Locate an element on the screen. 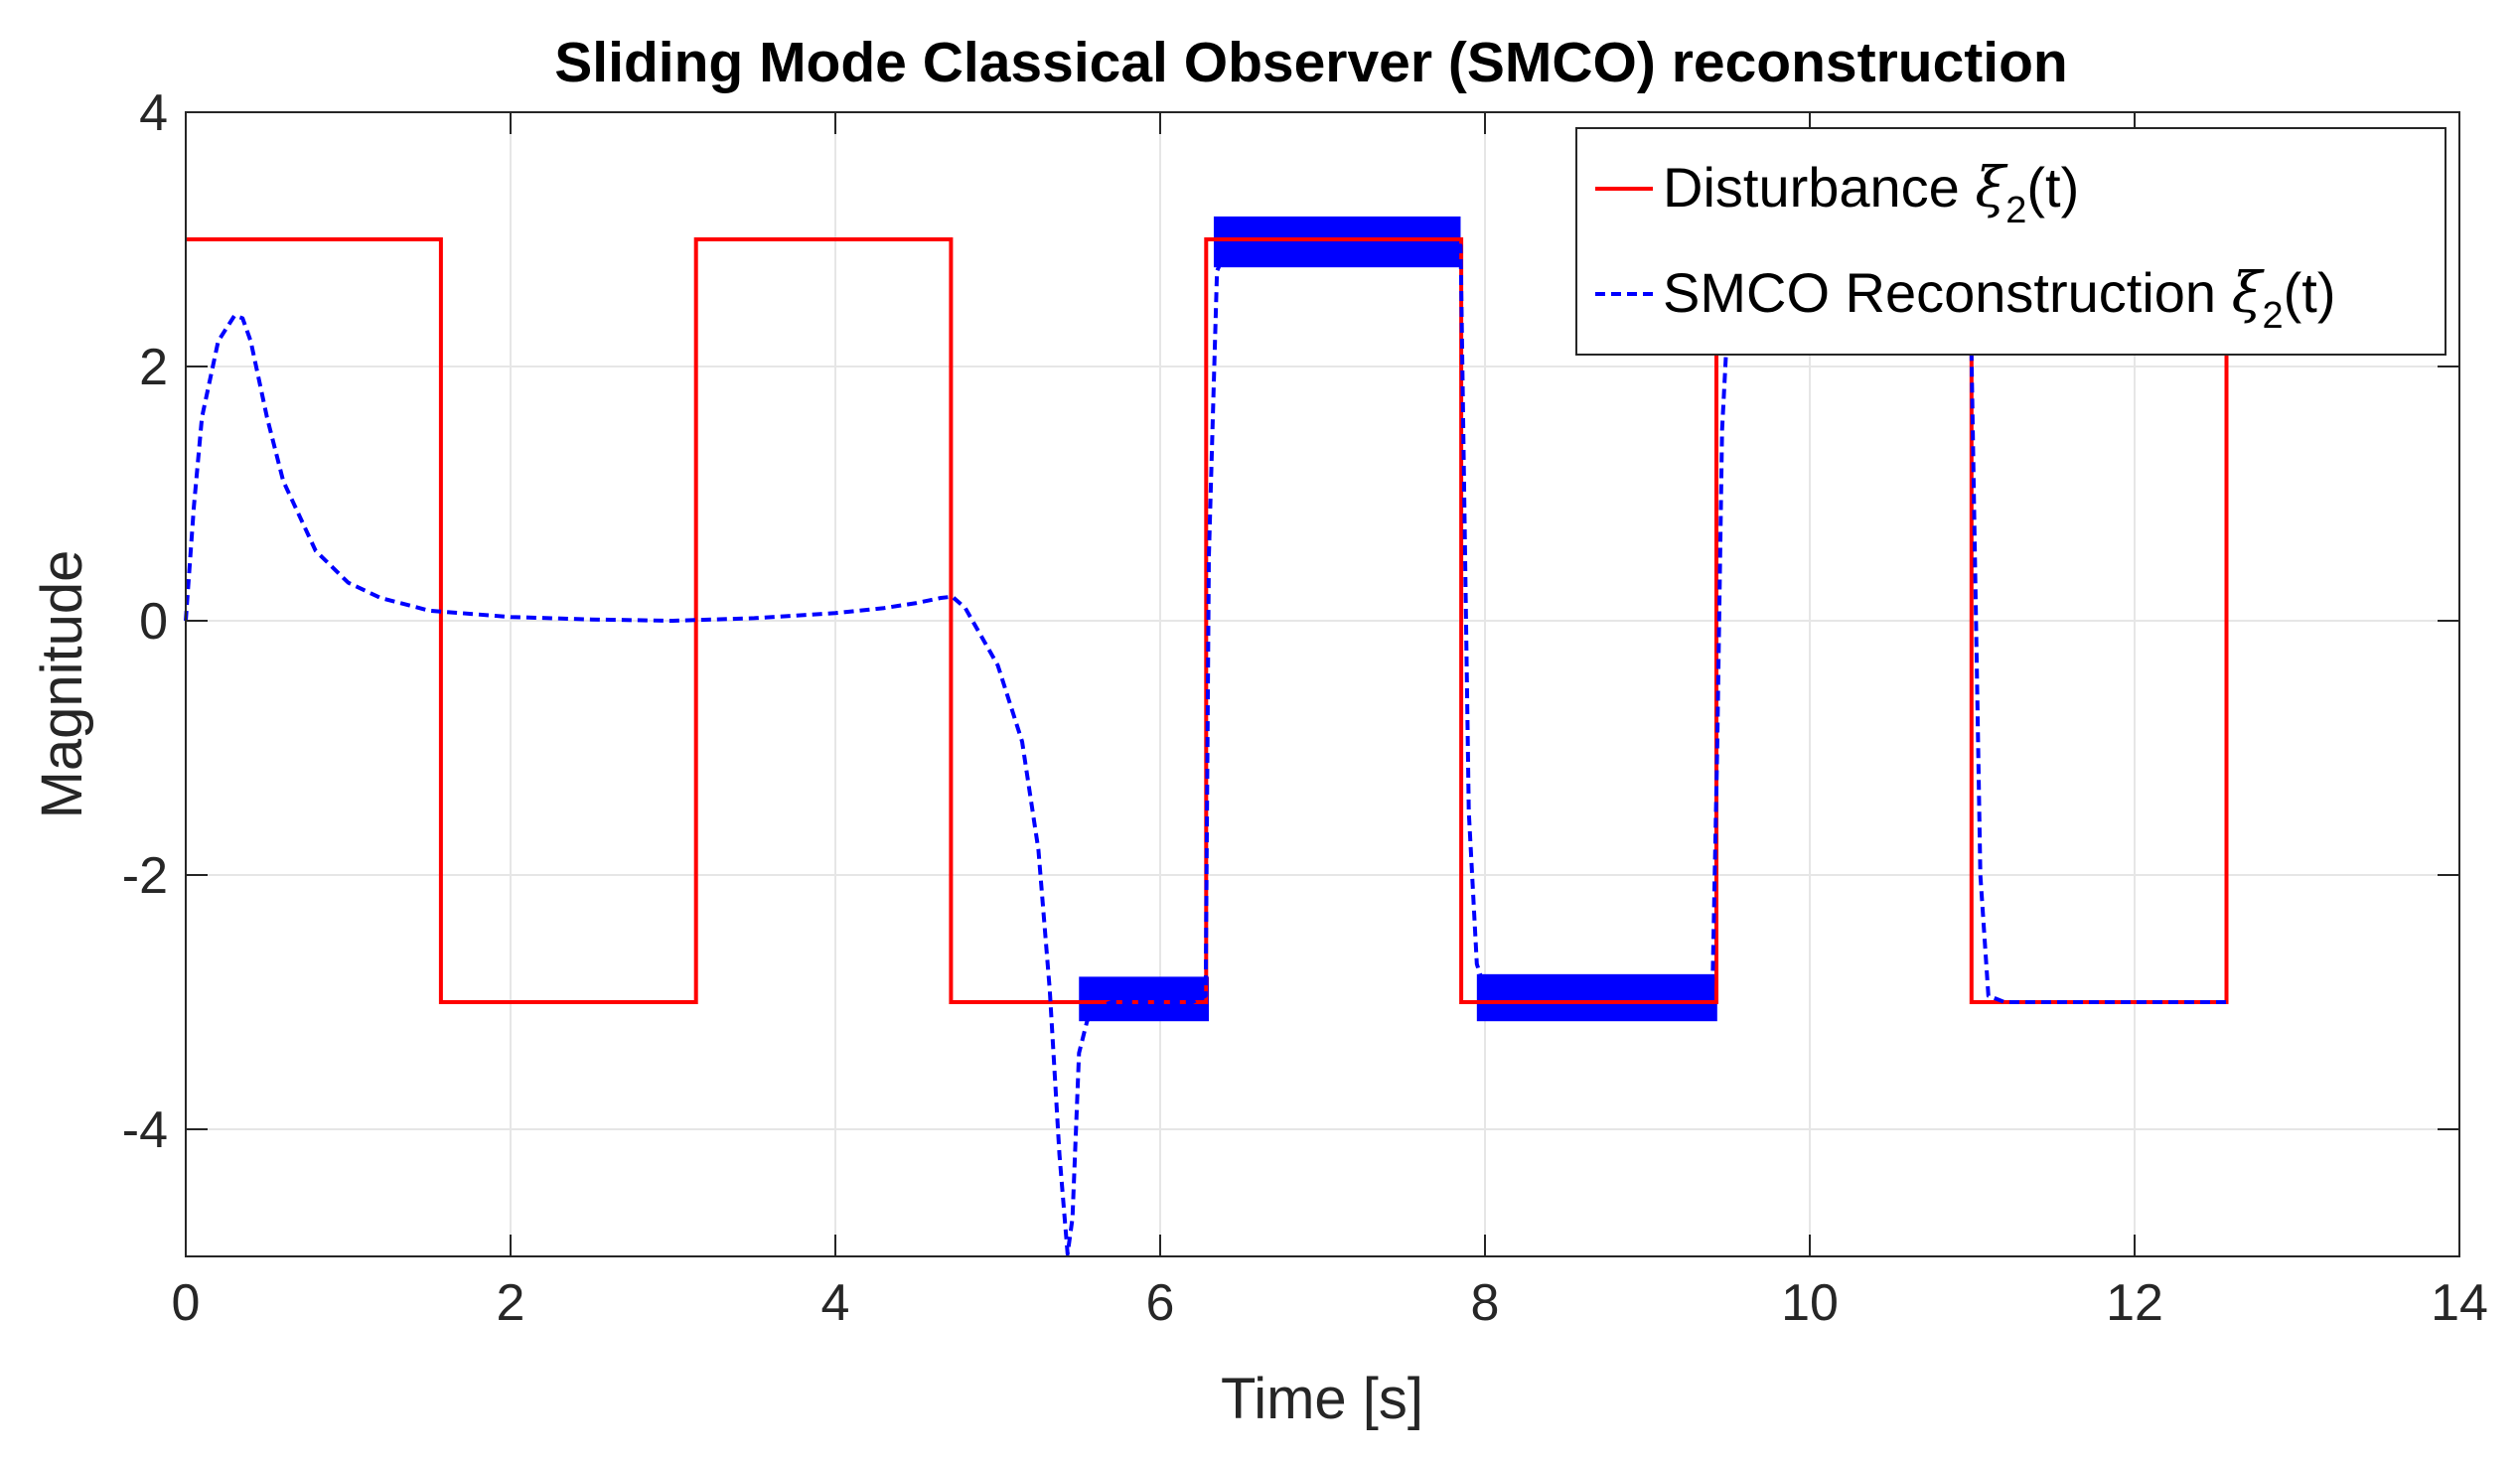 The height and width of the screenshot is (1463, 2520). legend-label-disturbance: Disturbance ξ2(t) is located at coordinates (1871, 193).